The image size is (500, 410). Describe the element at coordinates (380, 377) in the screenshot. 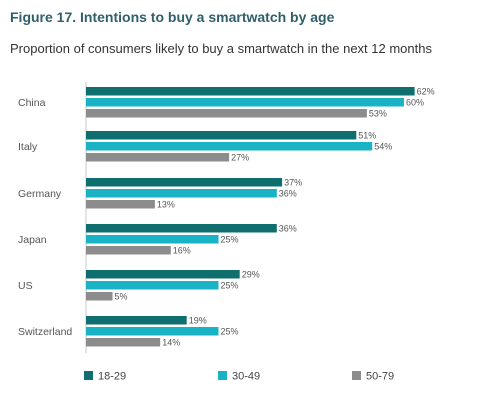

I see `legend-label: 50-79` at that location.